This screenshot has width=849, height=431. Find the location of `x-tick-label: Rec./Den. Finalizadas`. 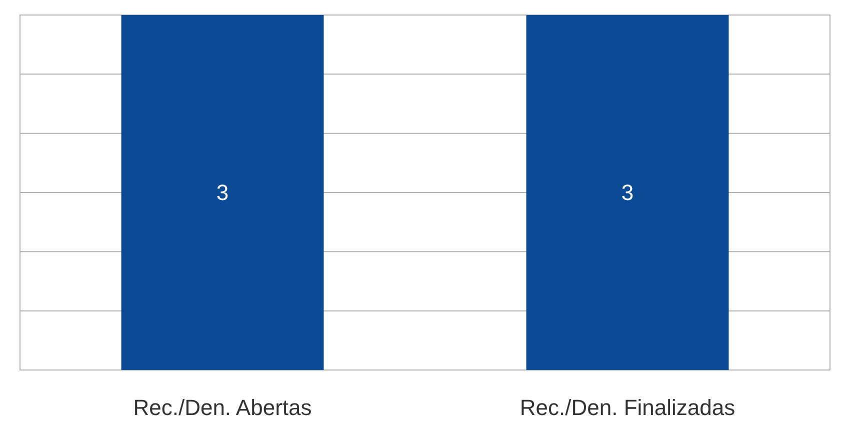

x-tick-label: Rec./Den. Finalizadas is located at coordinates (628, 407).